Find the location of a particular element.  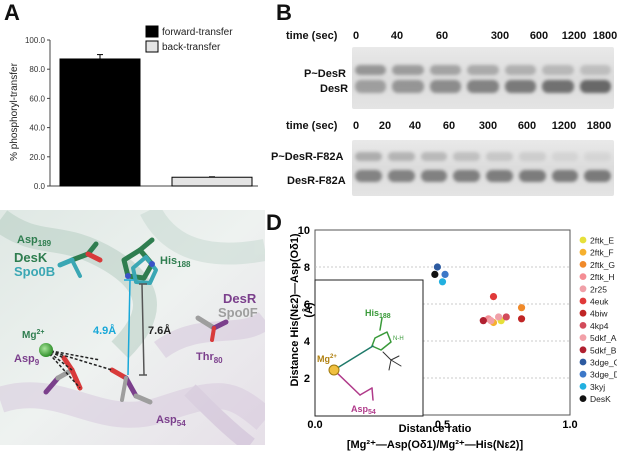

legend-marker-5dkf_B is located at coordinates (583, 350).